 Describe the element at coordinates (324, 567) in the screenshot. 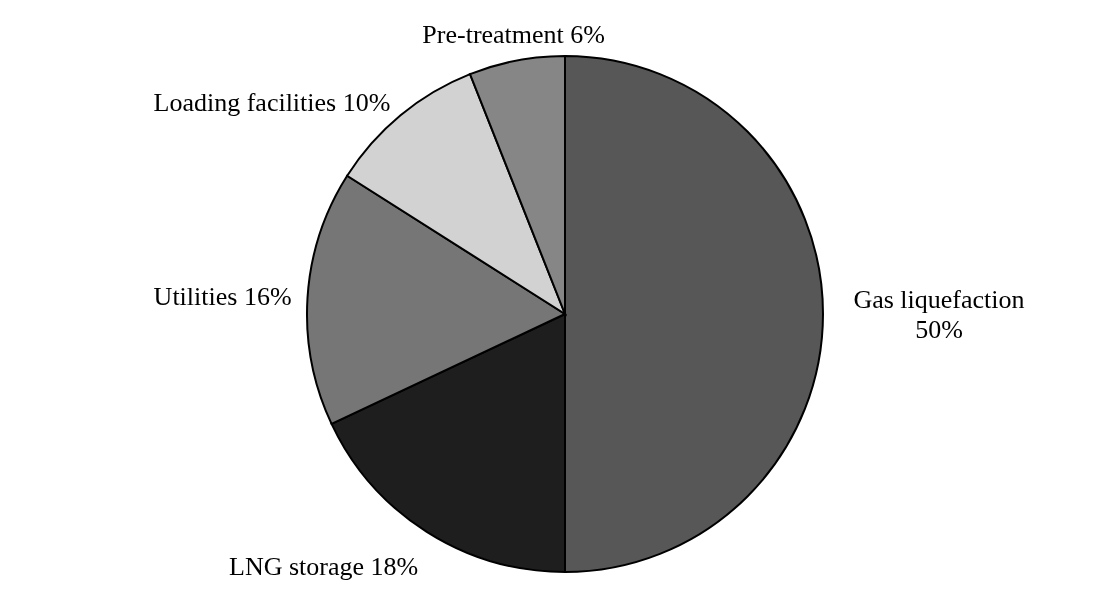

I see `slice-label: LNG storage 18%` at that location.